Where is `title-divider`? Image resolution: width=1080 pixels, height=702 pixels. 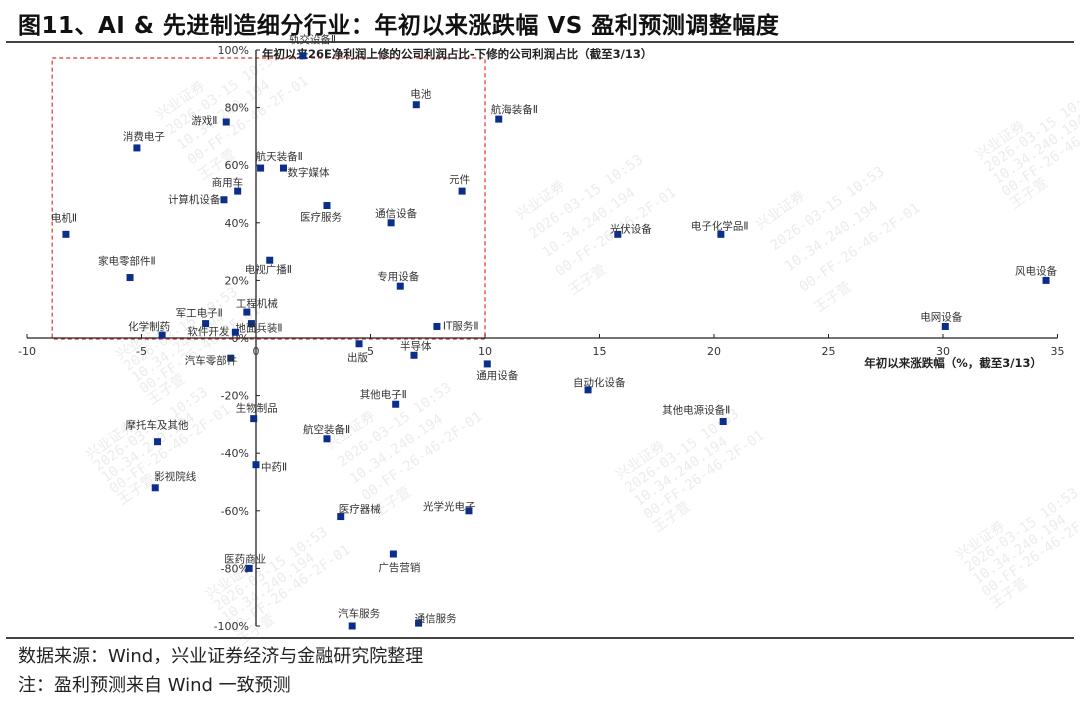 title-divider is located at coordinates (540, 42).